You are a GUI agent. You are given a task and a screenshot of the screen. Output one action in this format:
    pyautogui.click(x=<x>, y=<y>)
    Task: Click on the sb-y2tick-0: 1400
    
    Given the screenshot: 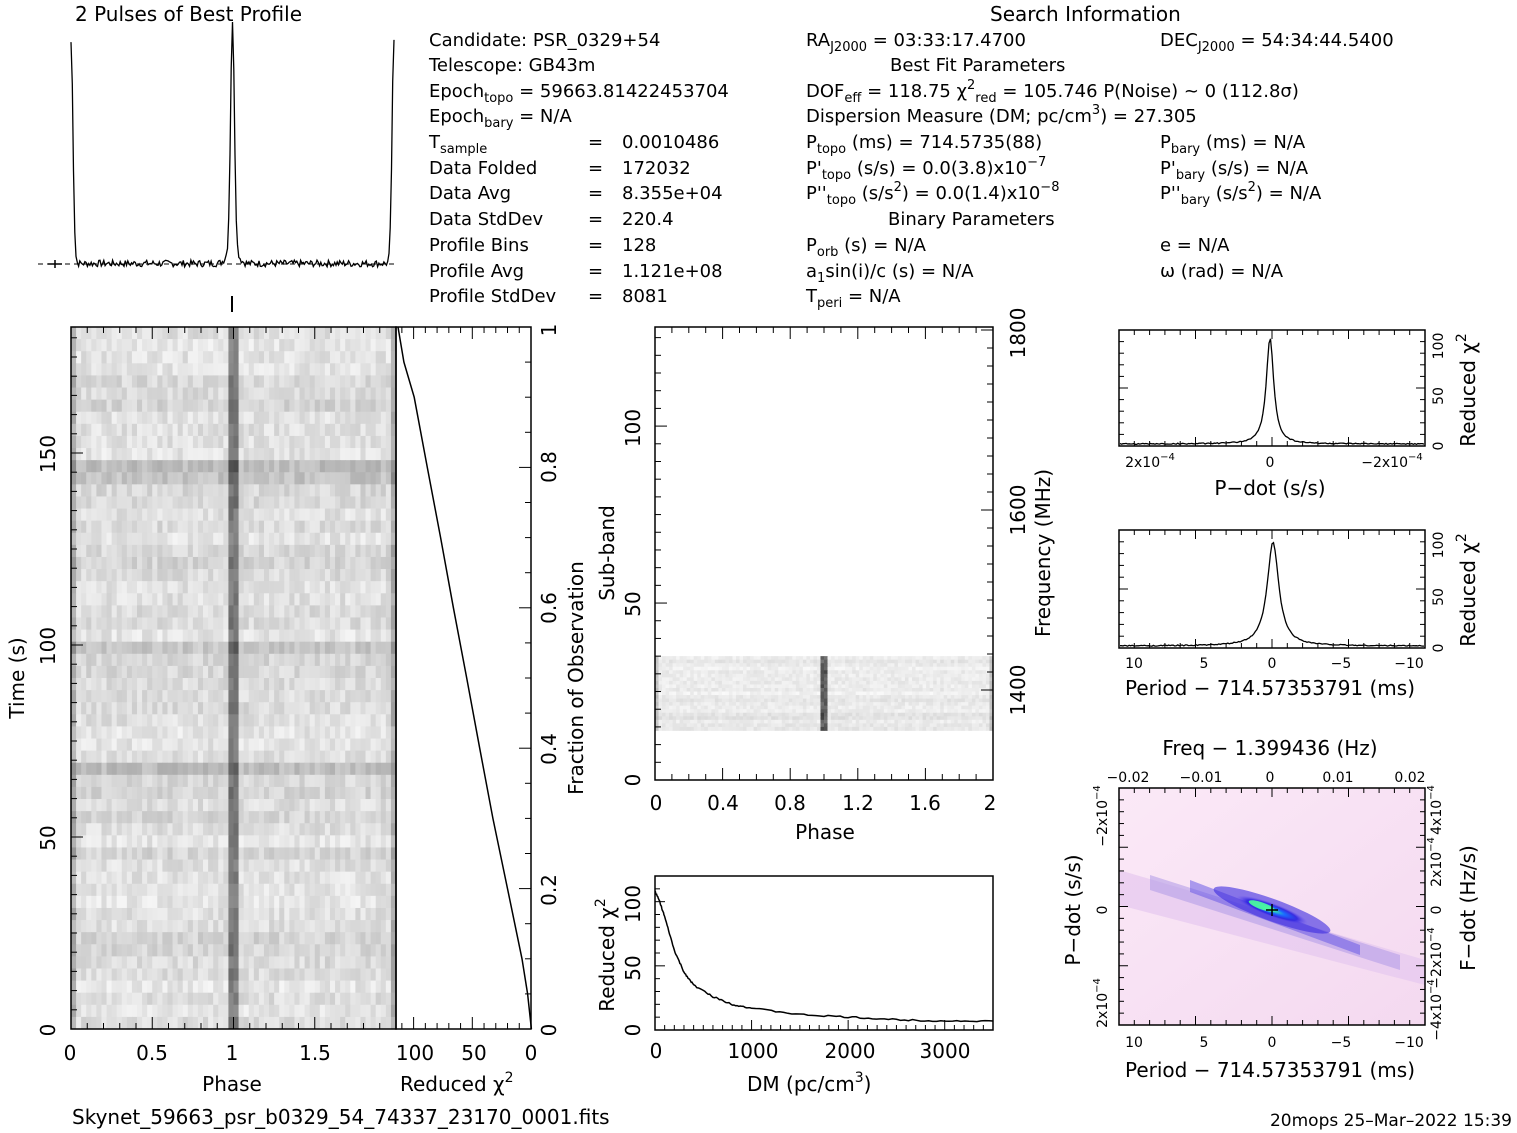 What is the action you would take?
    pyautogui.click(x=1018, y=690)
    